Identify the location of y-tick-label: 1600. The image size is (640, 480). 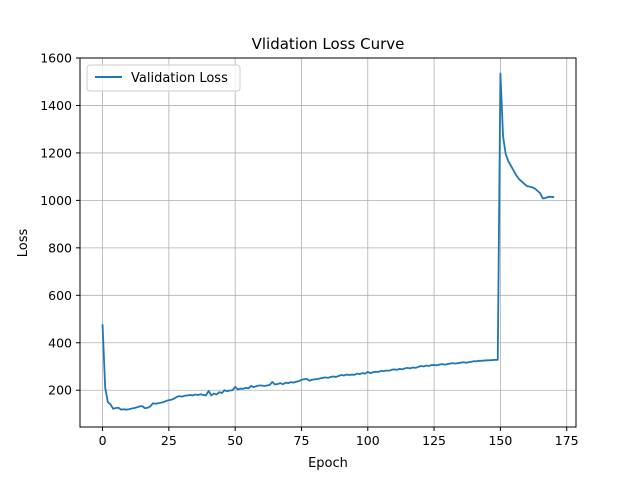
(56, 58).